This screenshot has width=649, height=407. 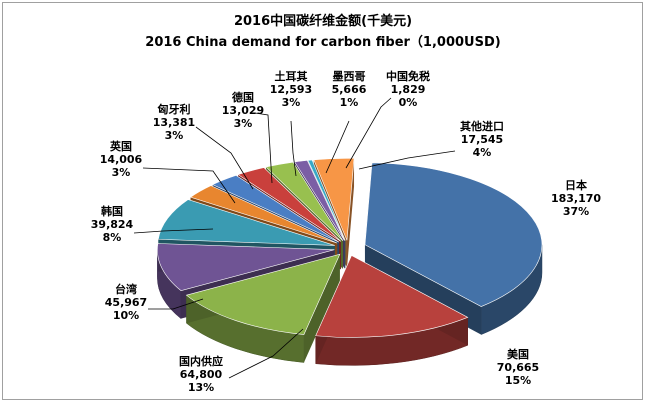 I want to click on slice-percent: 15%, so click(x=518, y=380).